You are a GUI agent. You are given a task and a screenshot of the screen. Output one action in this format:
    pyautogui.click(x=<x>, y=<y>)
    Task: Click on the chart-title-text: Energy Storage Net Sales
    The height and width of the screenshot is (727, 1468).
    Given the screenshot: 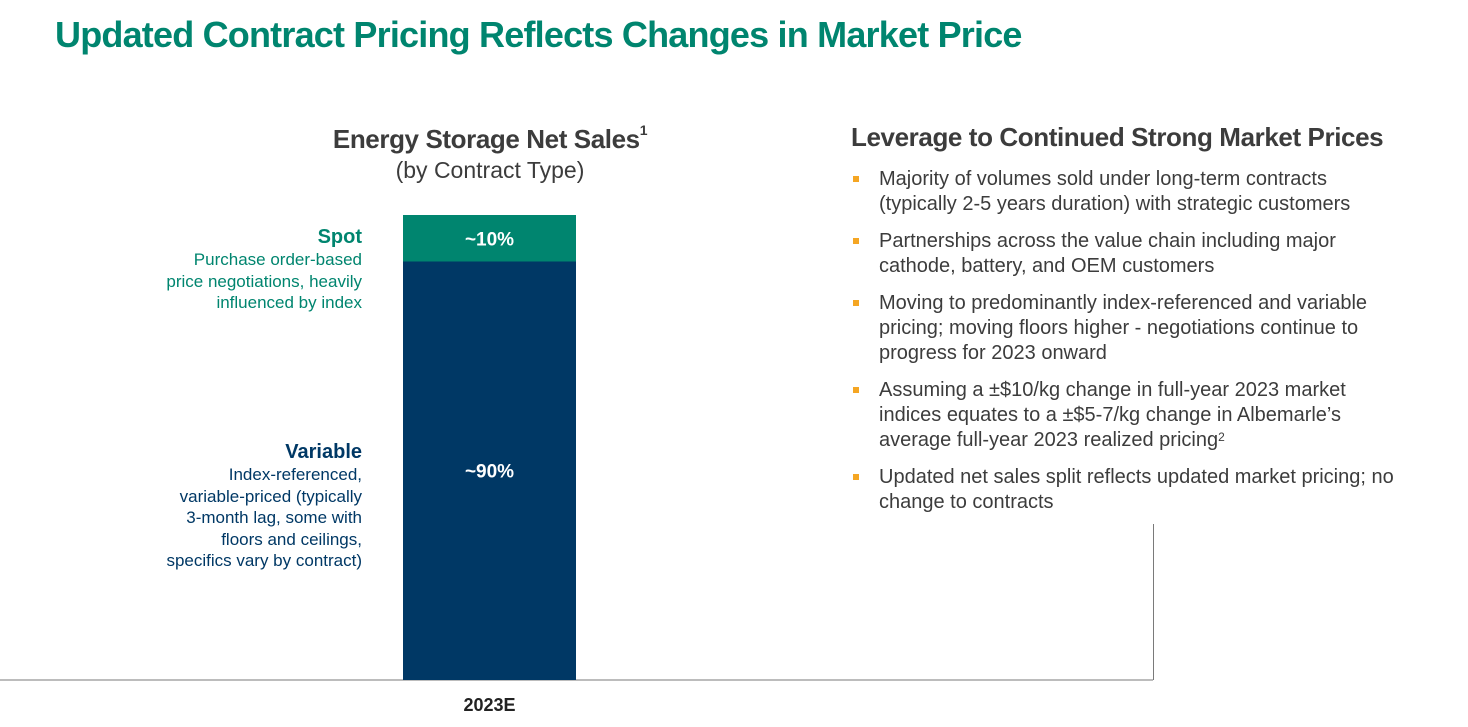 What is the action you would take?
    pyautogui.click(x=486, y=139)
    